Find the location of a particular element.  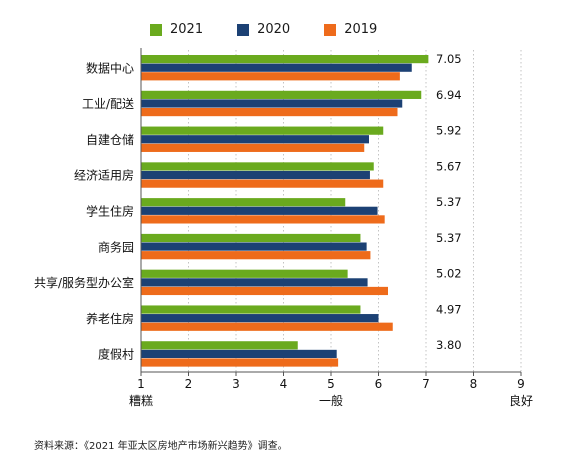

scale-label: 一般 is located at coordinates (331, 400).